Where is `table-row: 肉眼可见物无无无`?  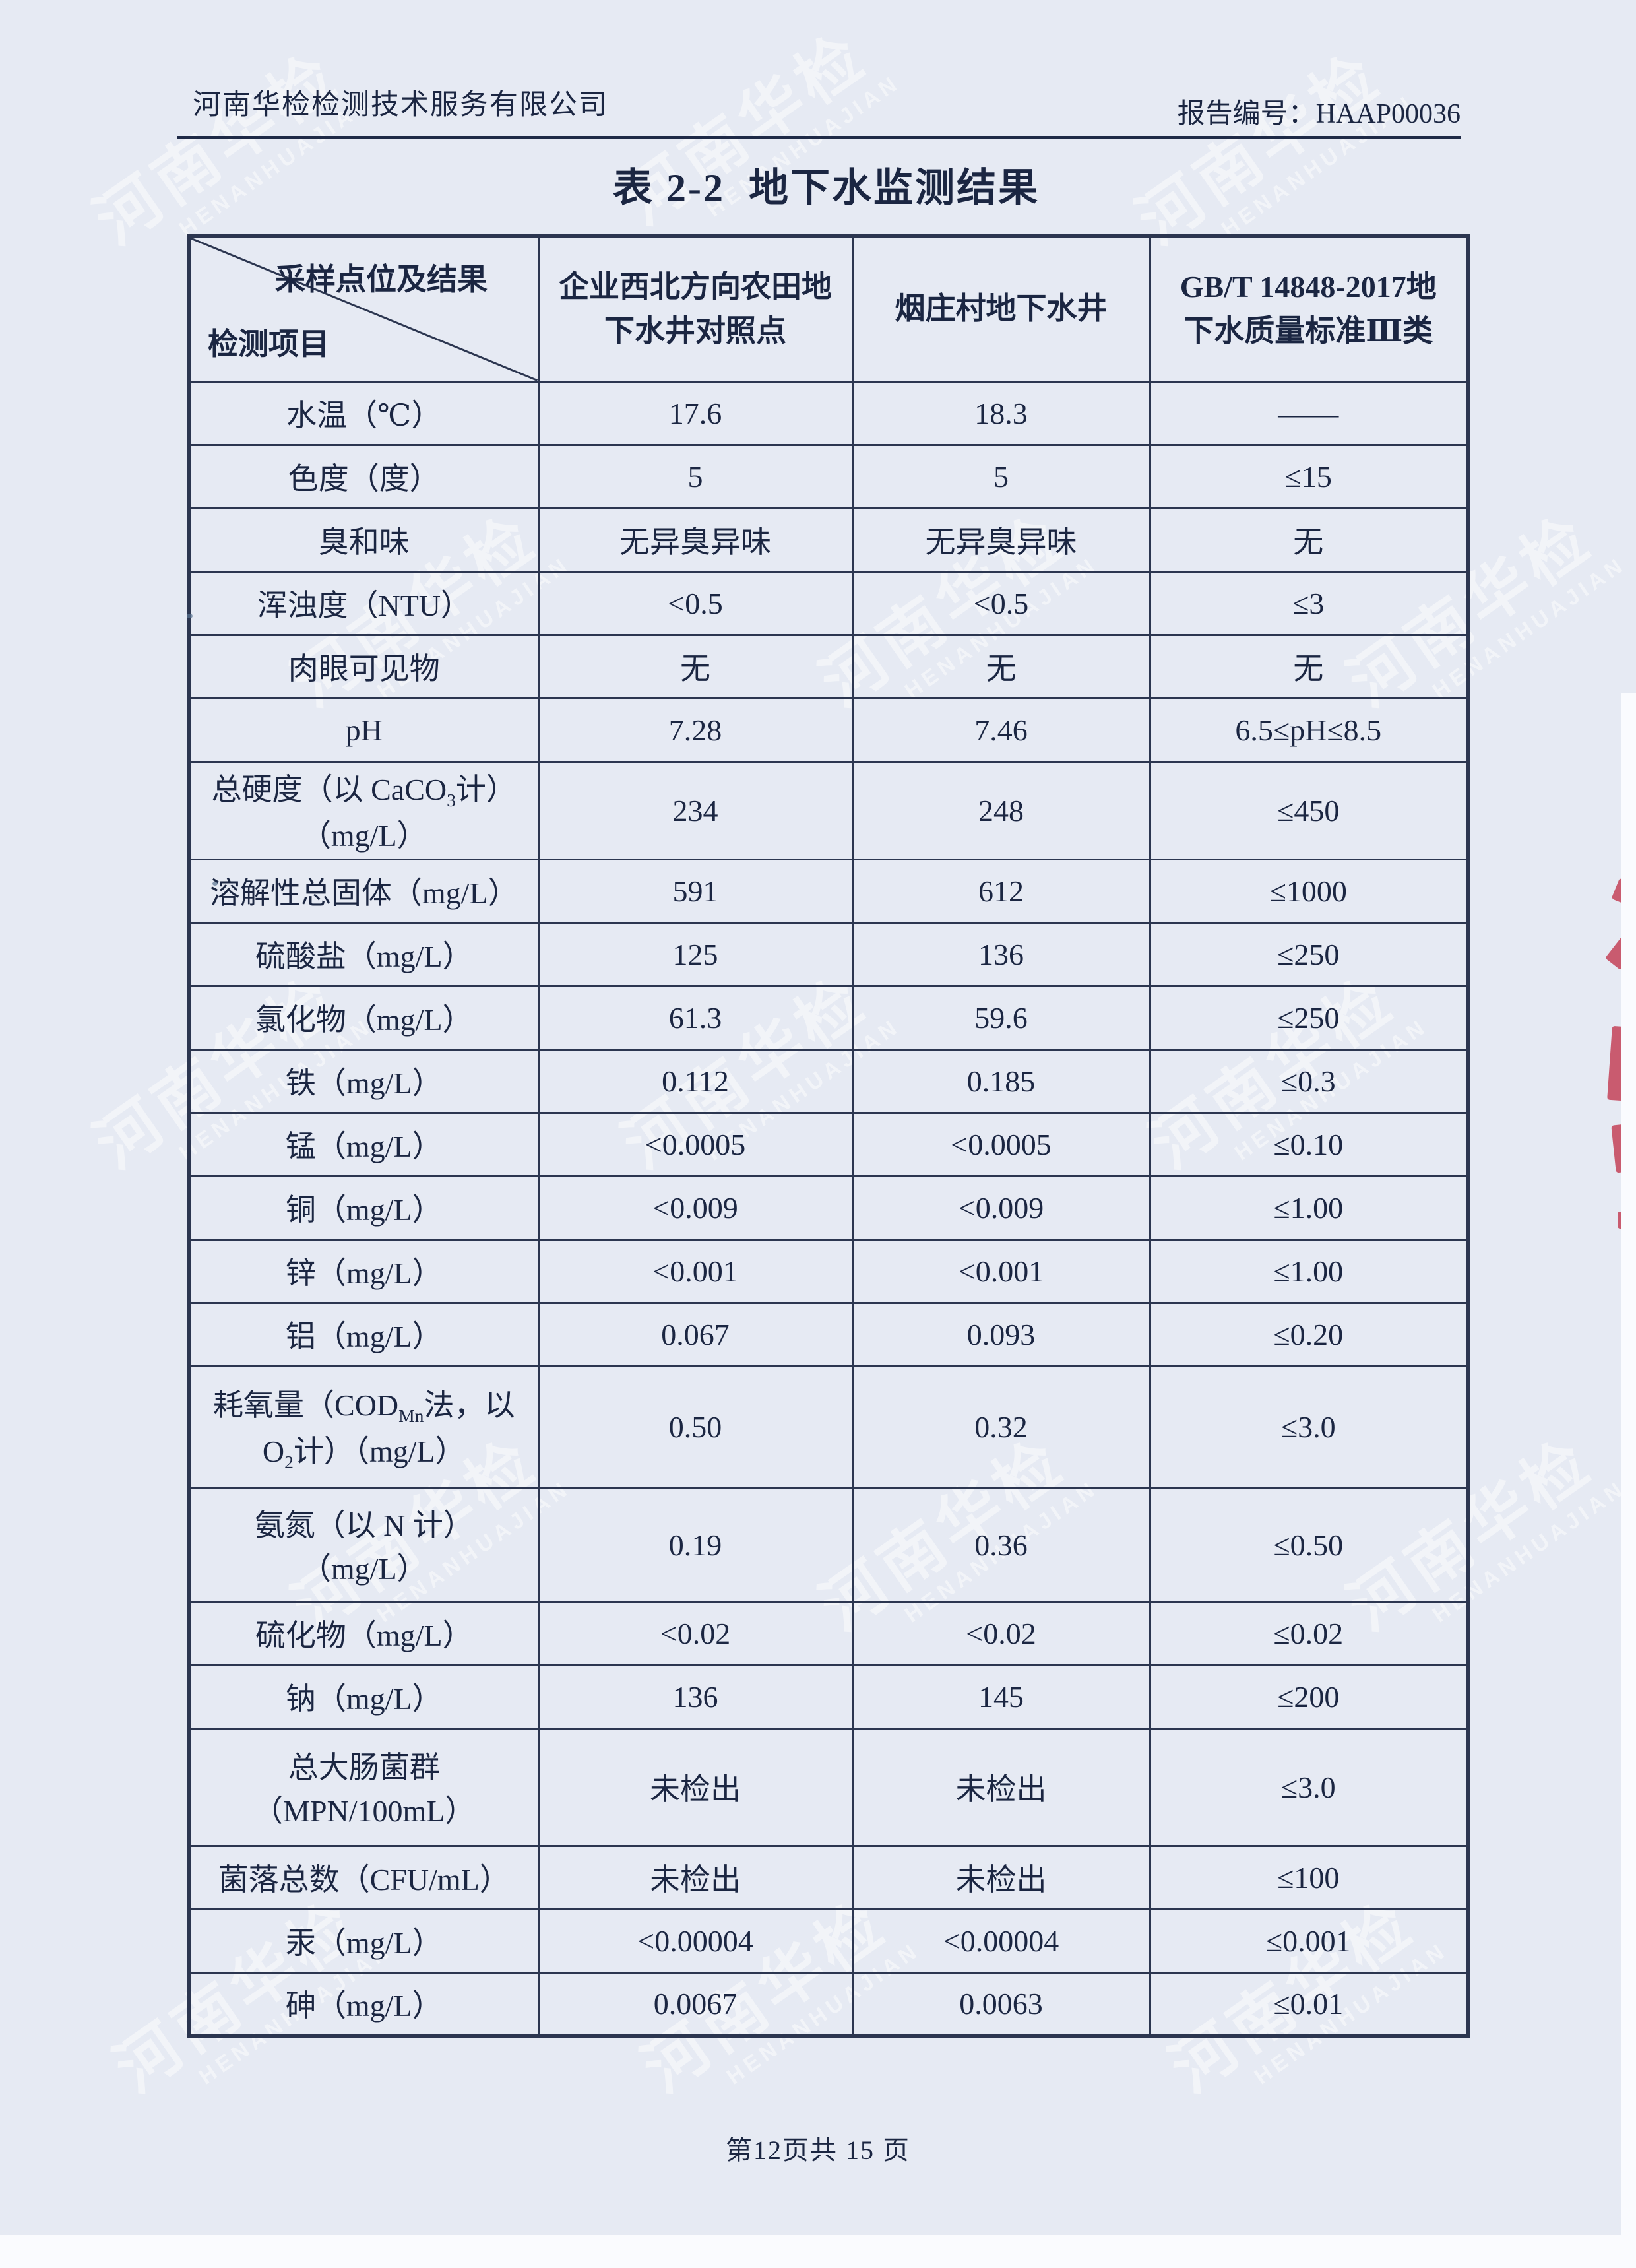 table-row: 肉眼可见物无无无 is located at coordinates (828, 666).